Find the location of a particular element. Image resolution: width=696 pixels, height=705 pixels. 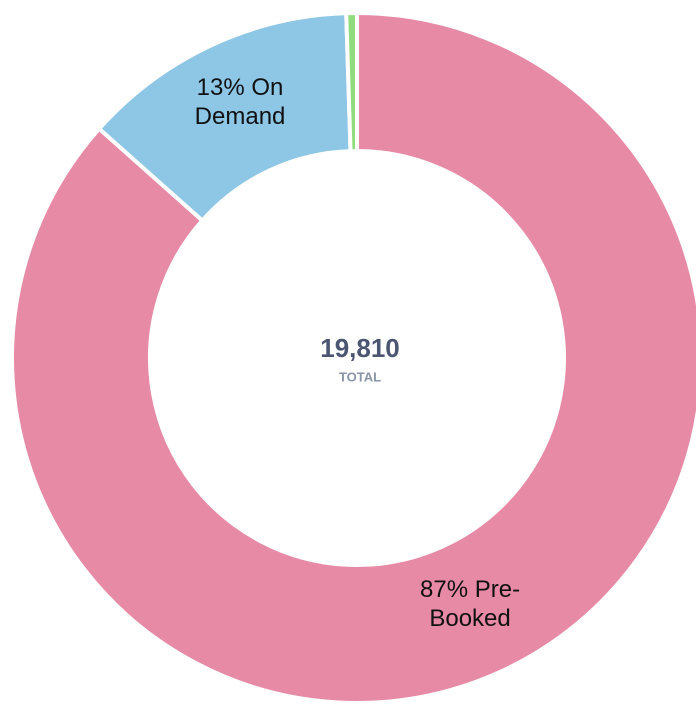

slice-category: On Demand is located at coordinates (240, 102).